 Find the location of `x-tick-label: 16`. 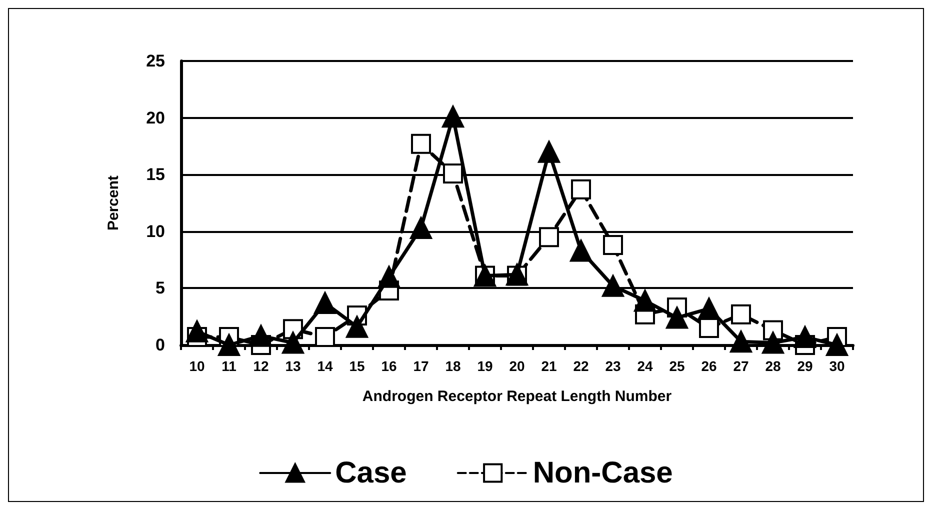

x-tick-label: 16 is located at coordinates (389, 366).